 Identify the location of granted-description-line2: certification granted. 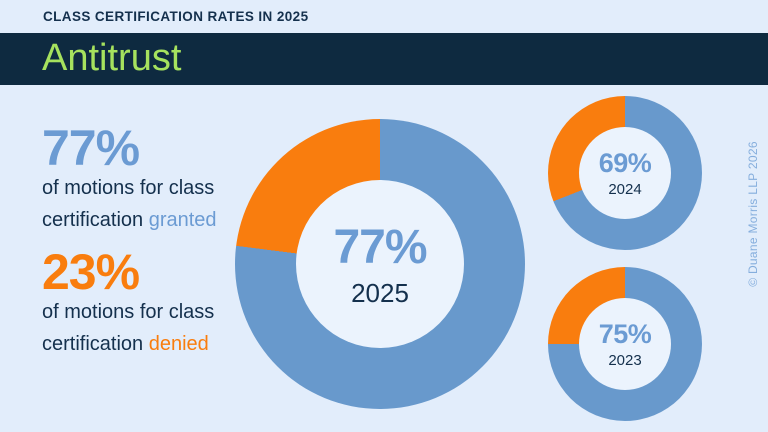
(142, 220).